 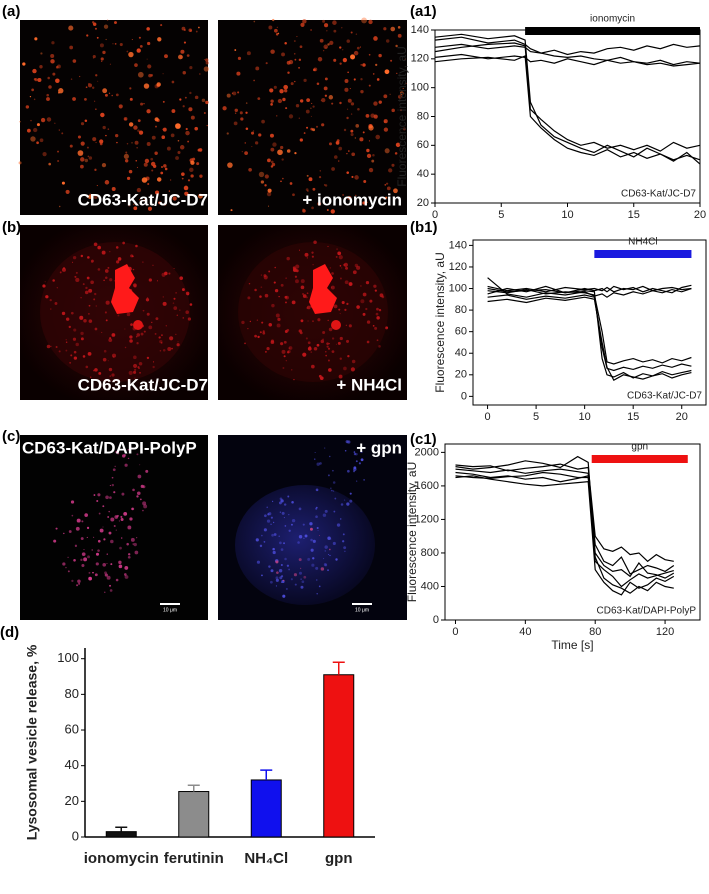 I want to click on trace, so click(x=567, y=97).